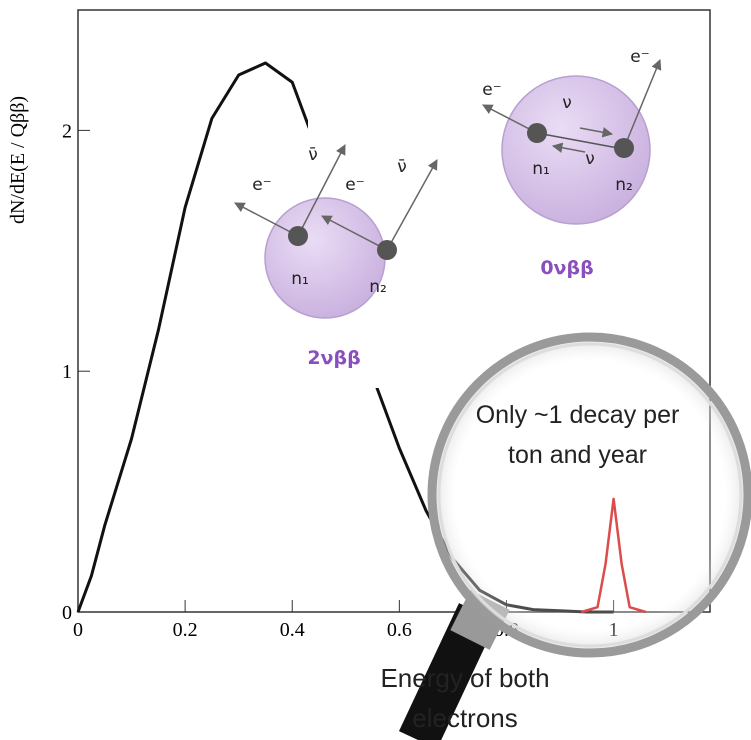 This screenshot has height=740, width=751. What do you see at coordinates (292, 630) in the screenshot?
I see `x-tick-label: 0.4` at bounding box center [292, 630].